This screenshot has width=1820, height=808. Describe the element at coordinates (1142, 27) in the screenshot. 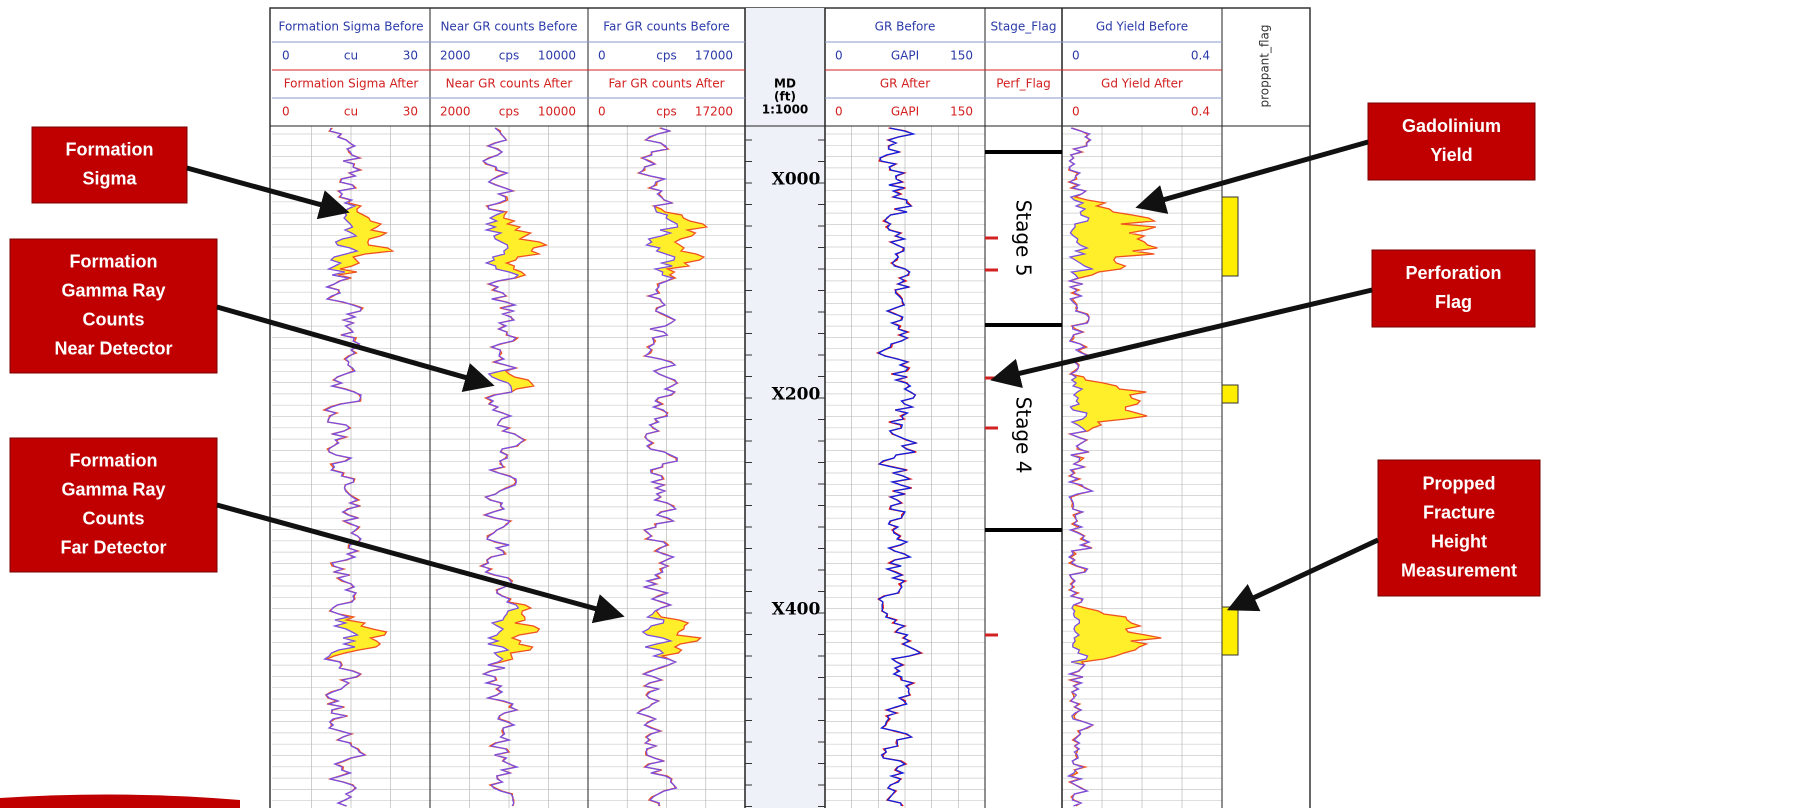

I see `track-title: Gd Yield Before` at that location.